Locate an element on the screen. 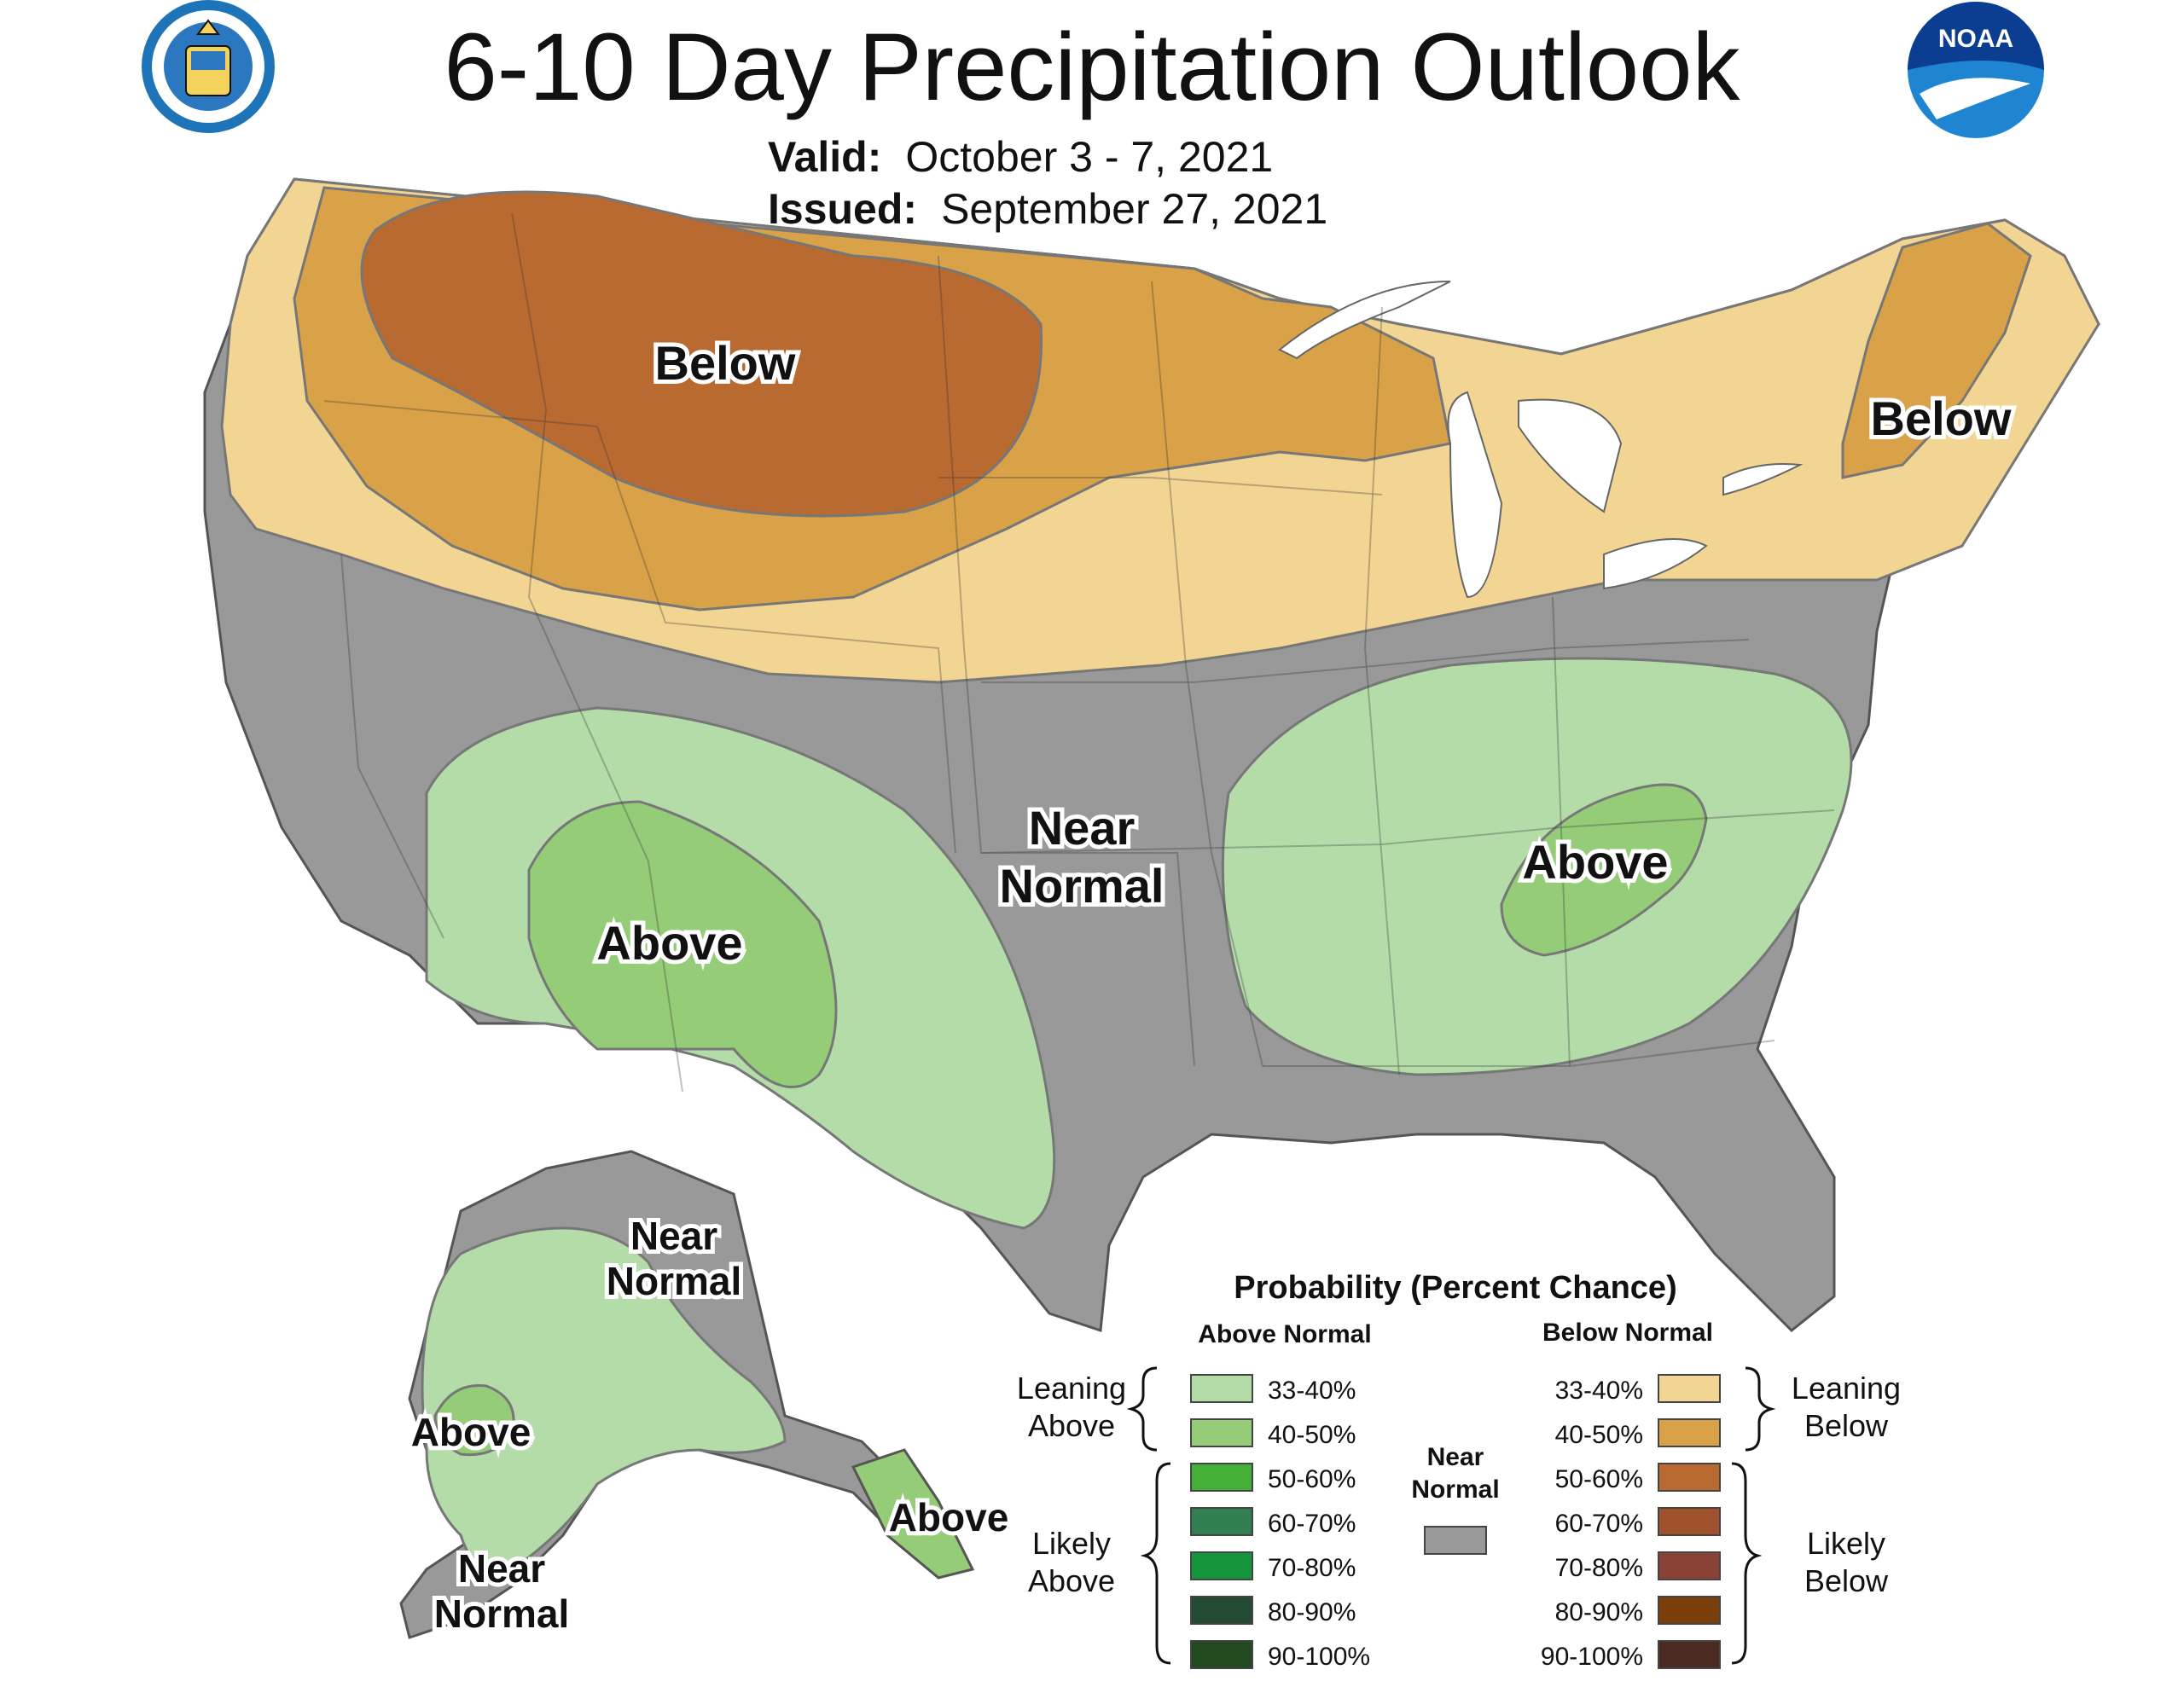  below-swatch-label-4: 70-80% is located at coordinates (1599, 1568).